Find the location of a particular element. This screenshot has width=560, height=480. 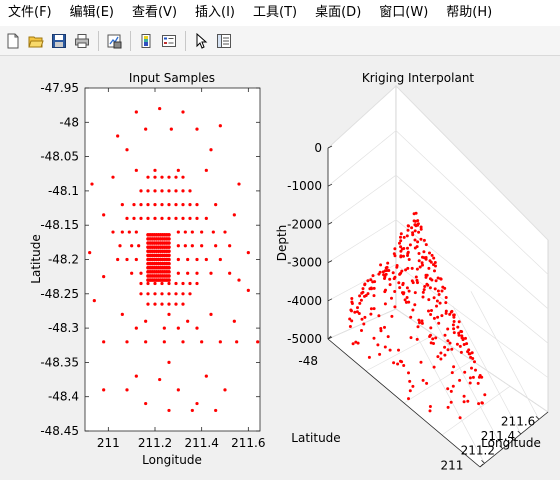

legend-icon is located at coordinates (169, 40).